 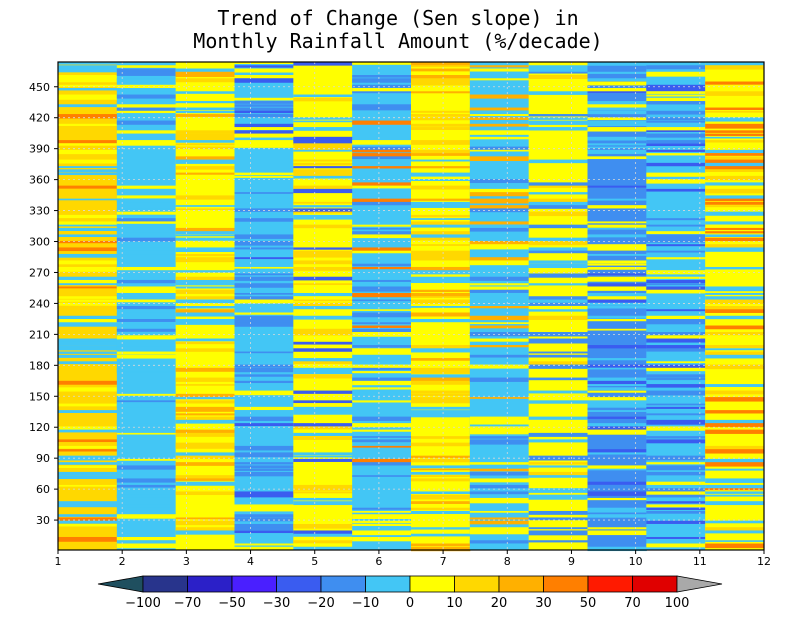 I want to click on y-tick-label: 330, so click(x=39, y=211).